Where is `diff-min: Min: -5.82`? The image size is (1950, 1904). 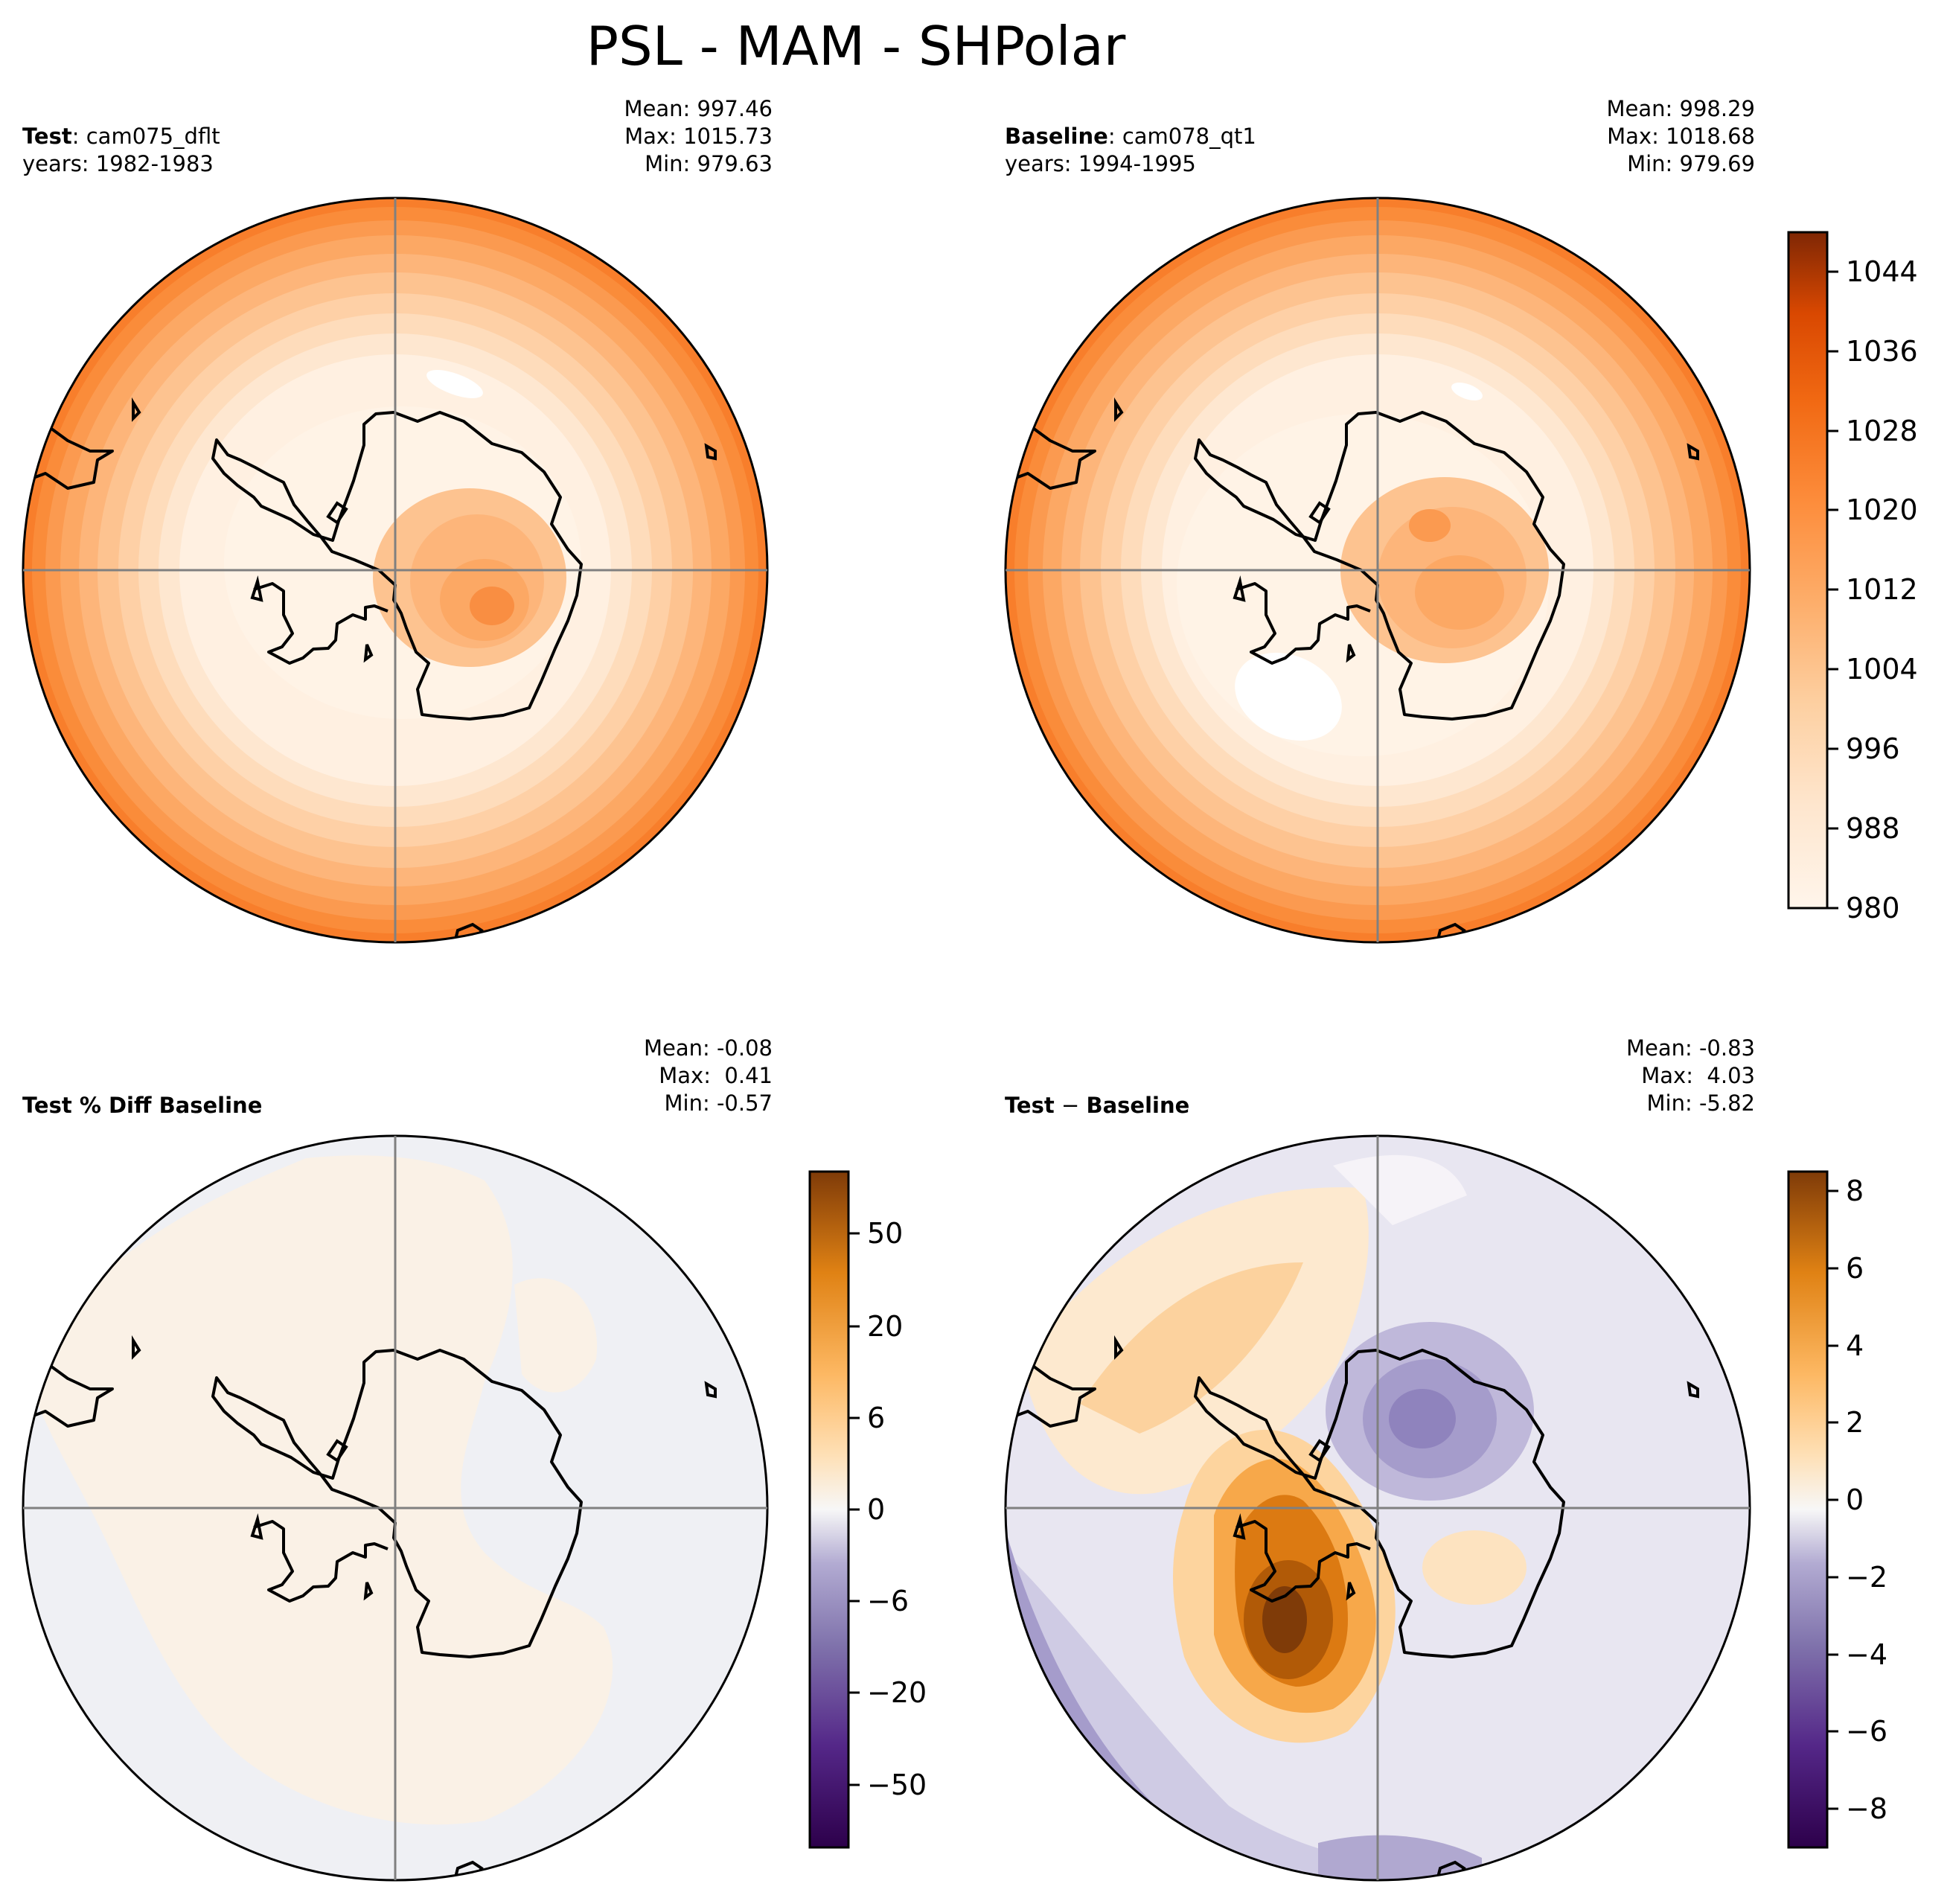
diff-min: Min: -5.82 is located at coordinates (1700, 1103).